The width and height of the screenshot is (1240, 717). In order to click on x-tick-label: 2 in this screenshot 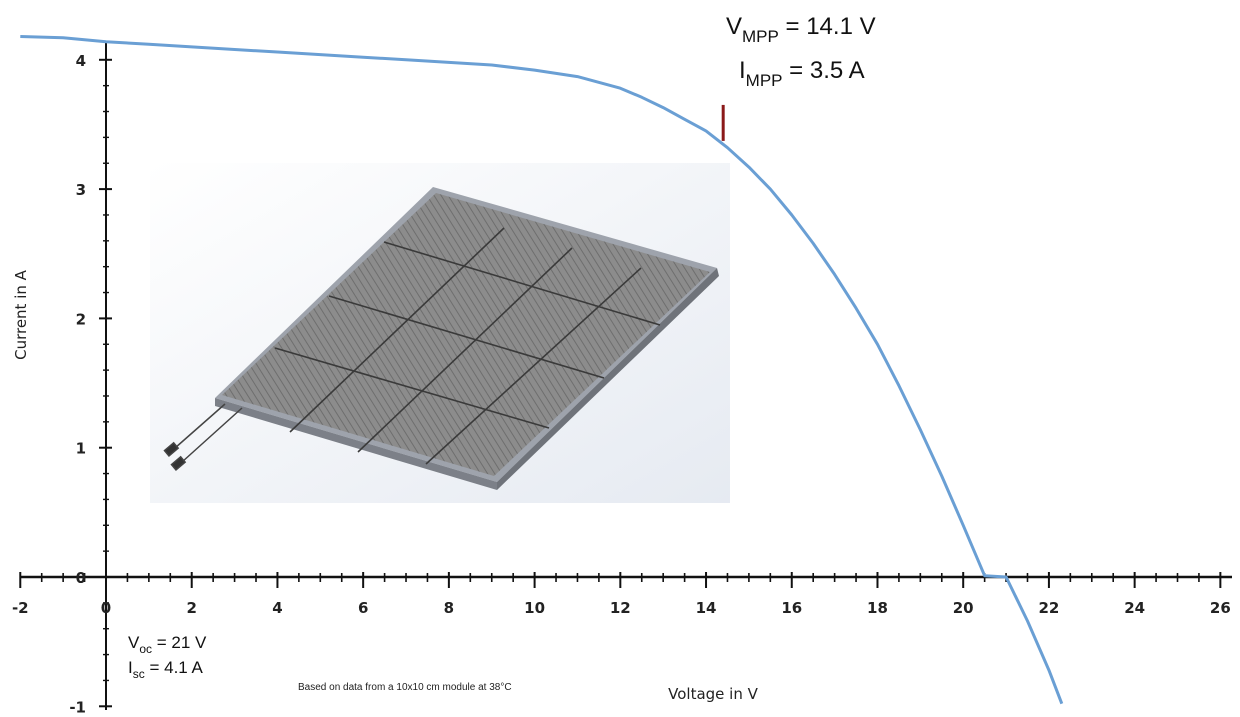, I will do `click(192, 608)`.